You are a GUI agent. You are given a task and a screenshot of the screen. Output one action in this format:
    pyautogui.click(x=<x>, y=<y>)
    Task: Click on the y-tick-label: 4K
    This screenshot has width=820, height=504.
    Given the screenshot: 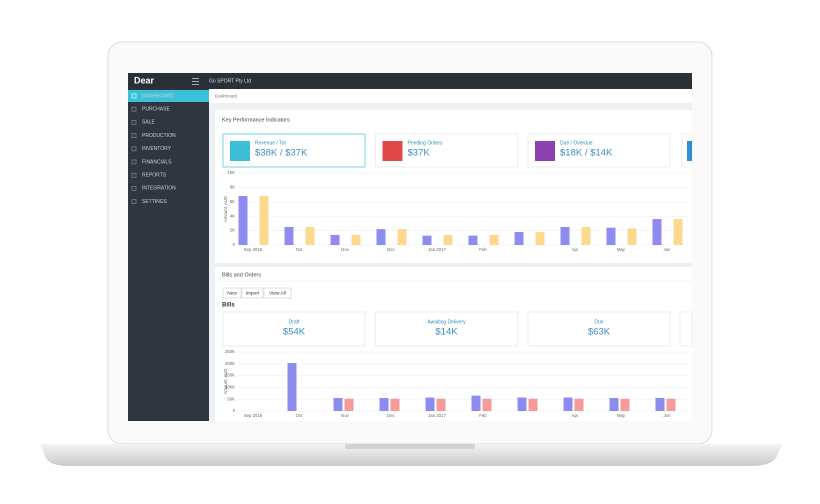 What is the action you would take?
    pyautogui.click(x=232, y=215)
    